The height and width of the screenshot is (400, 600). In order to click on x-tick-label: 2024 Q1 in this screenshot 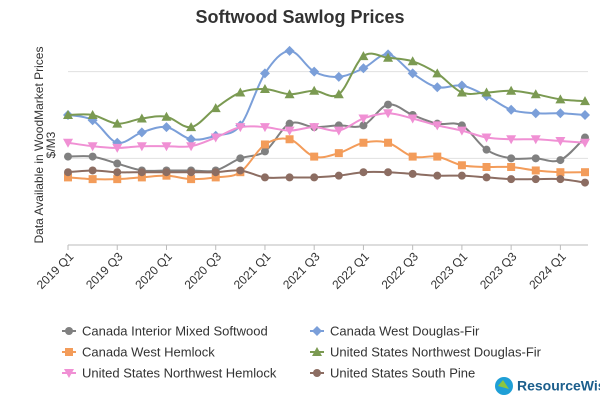, I will do `click(547, 270)`.